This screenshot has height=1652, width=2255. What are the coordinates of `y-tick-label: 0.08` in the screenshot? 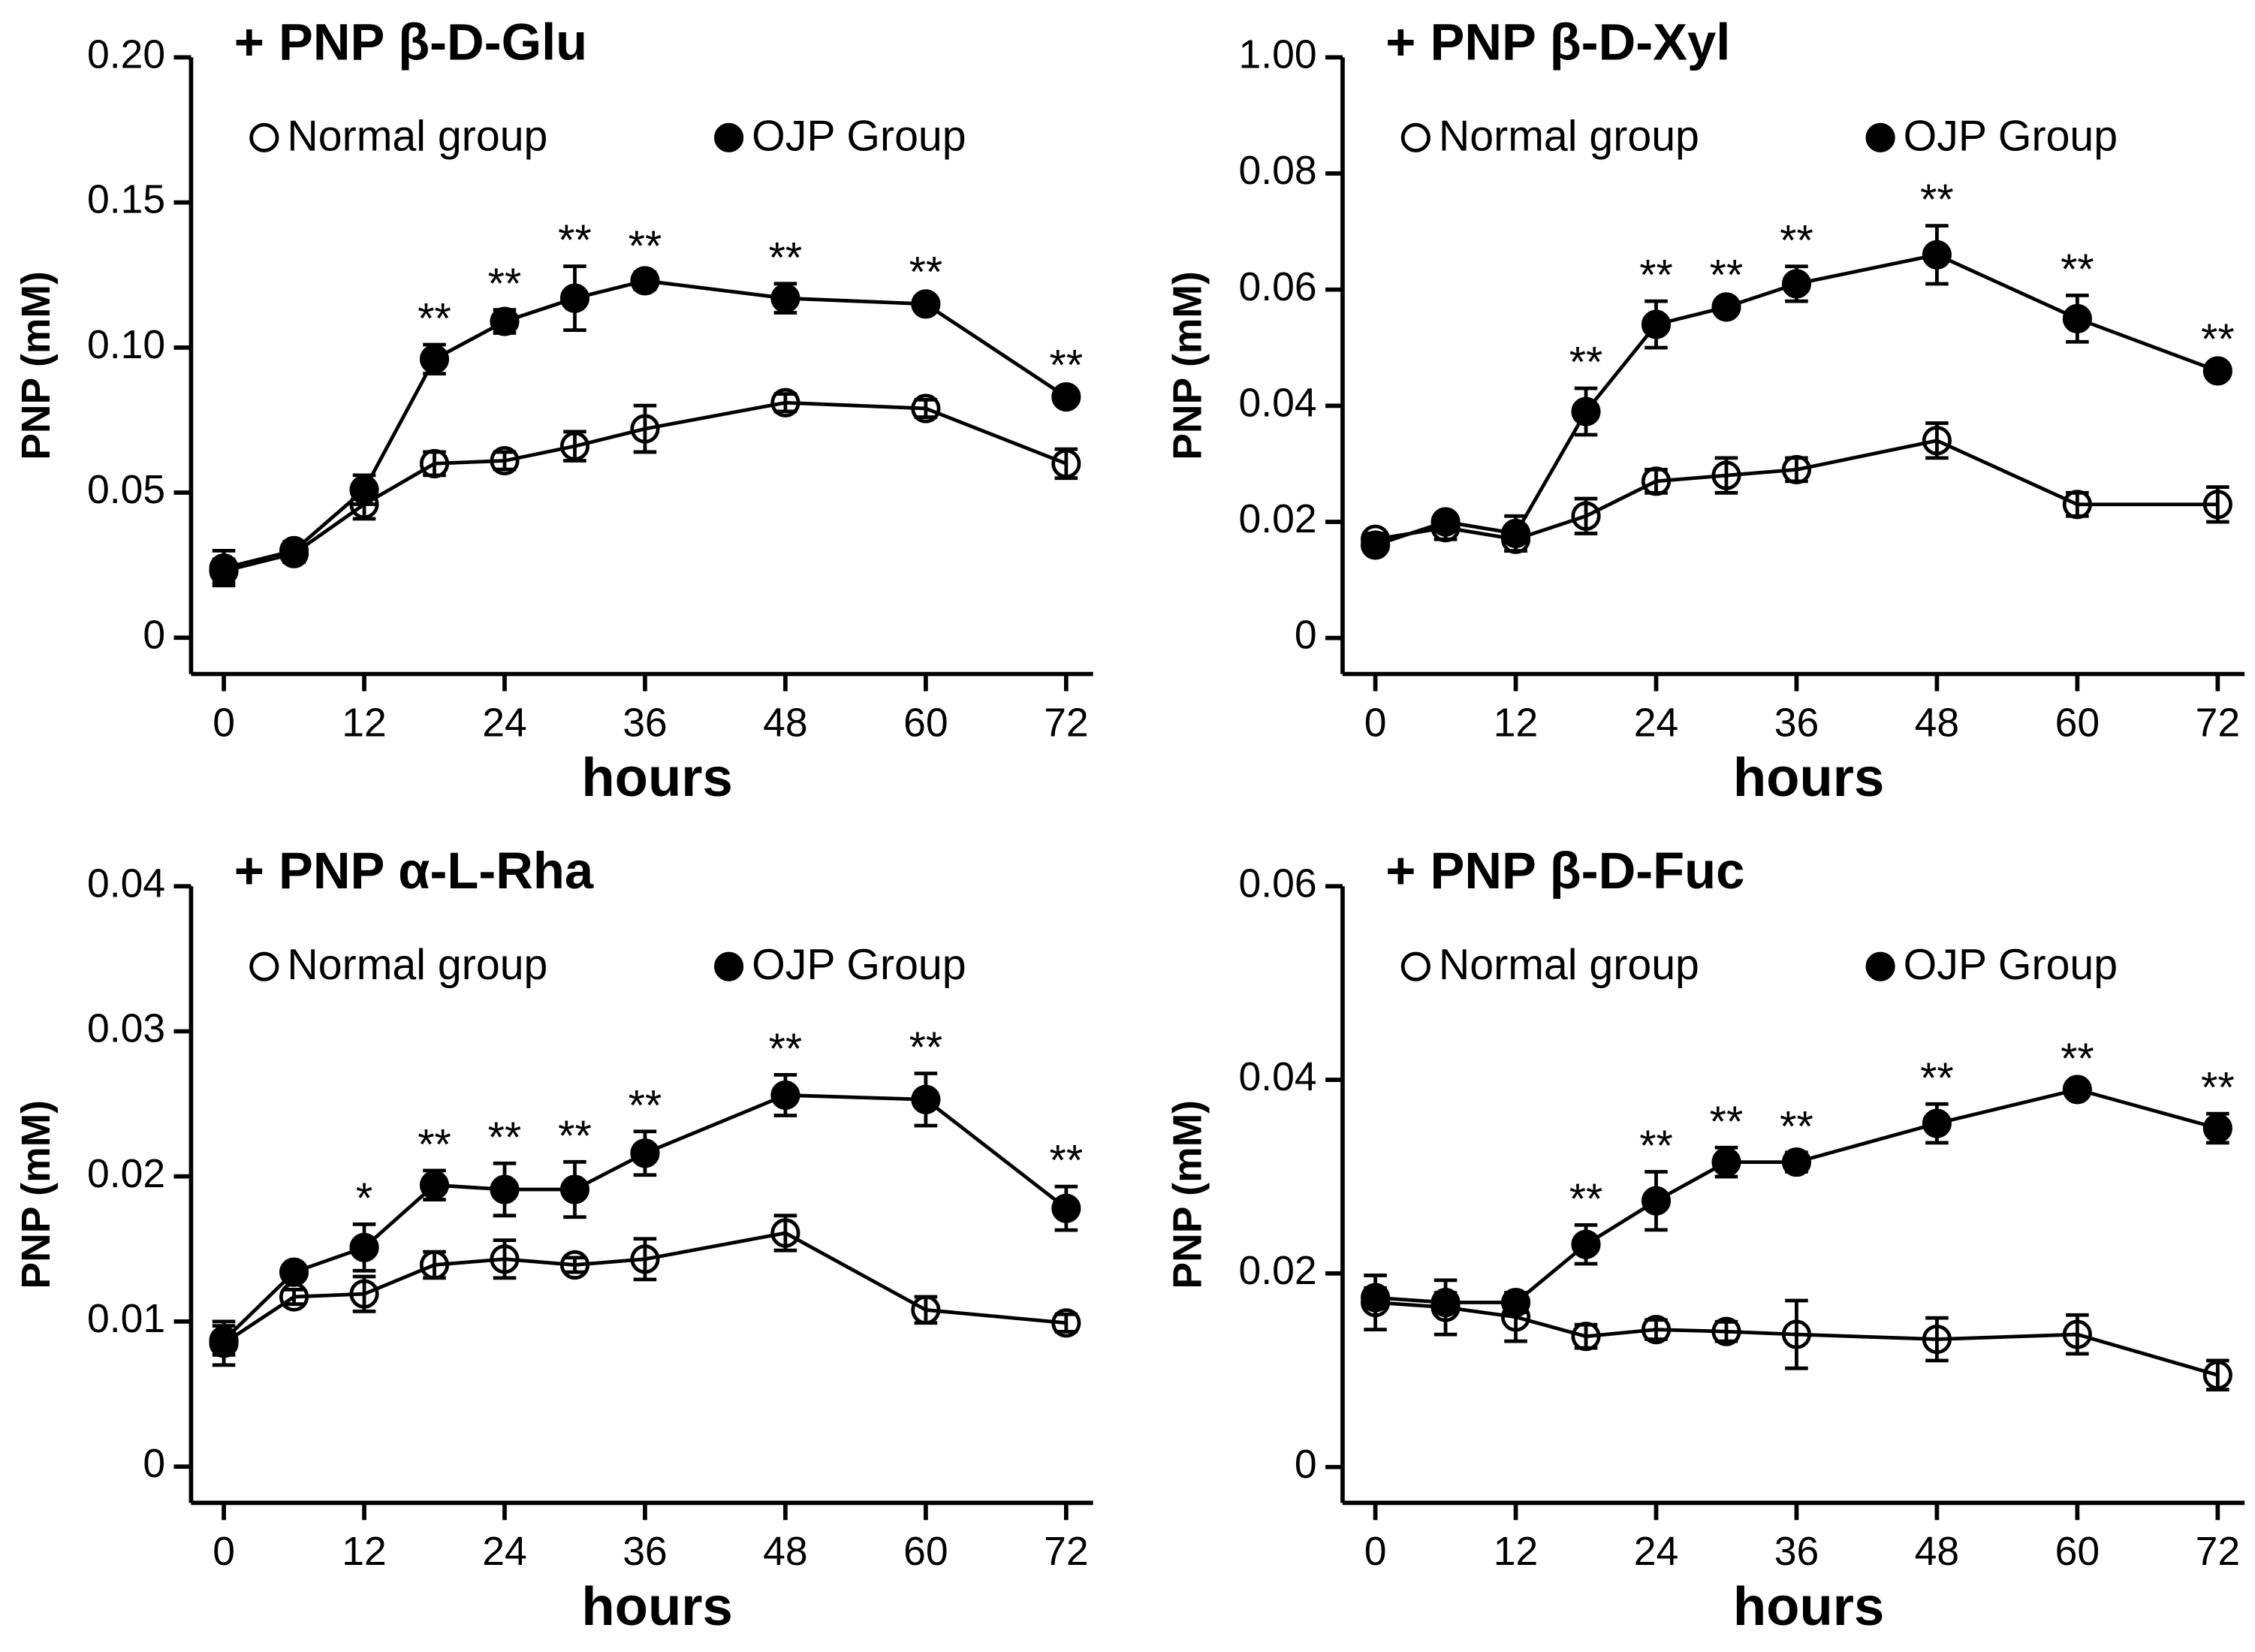 It's located at (1278, 171).